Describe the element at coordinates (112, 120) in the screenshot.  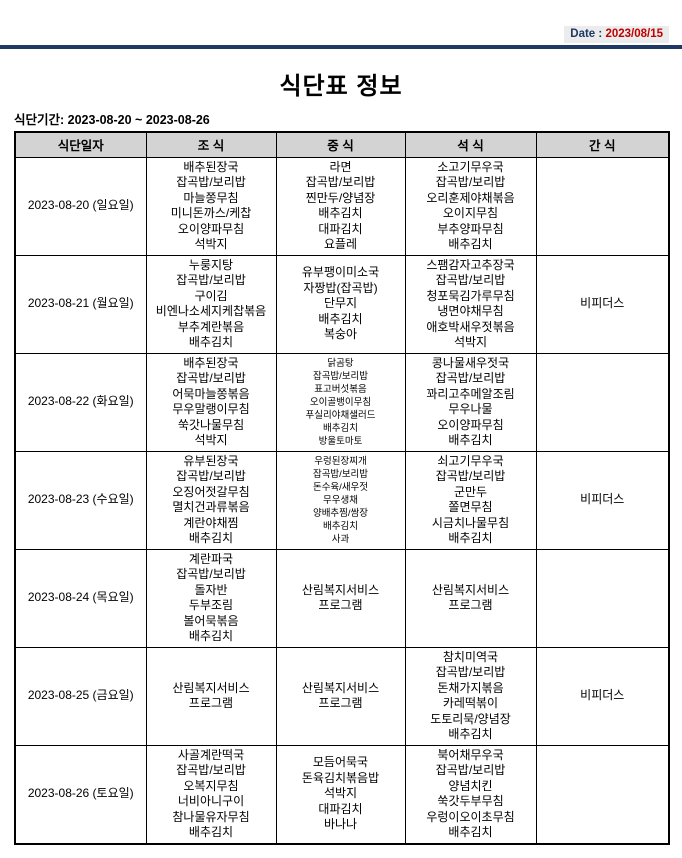
I see `menu-period: 식단기간: 2023-08-20 ~ 2023-08-26` at that location.